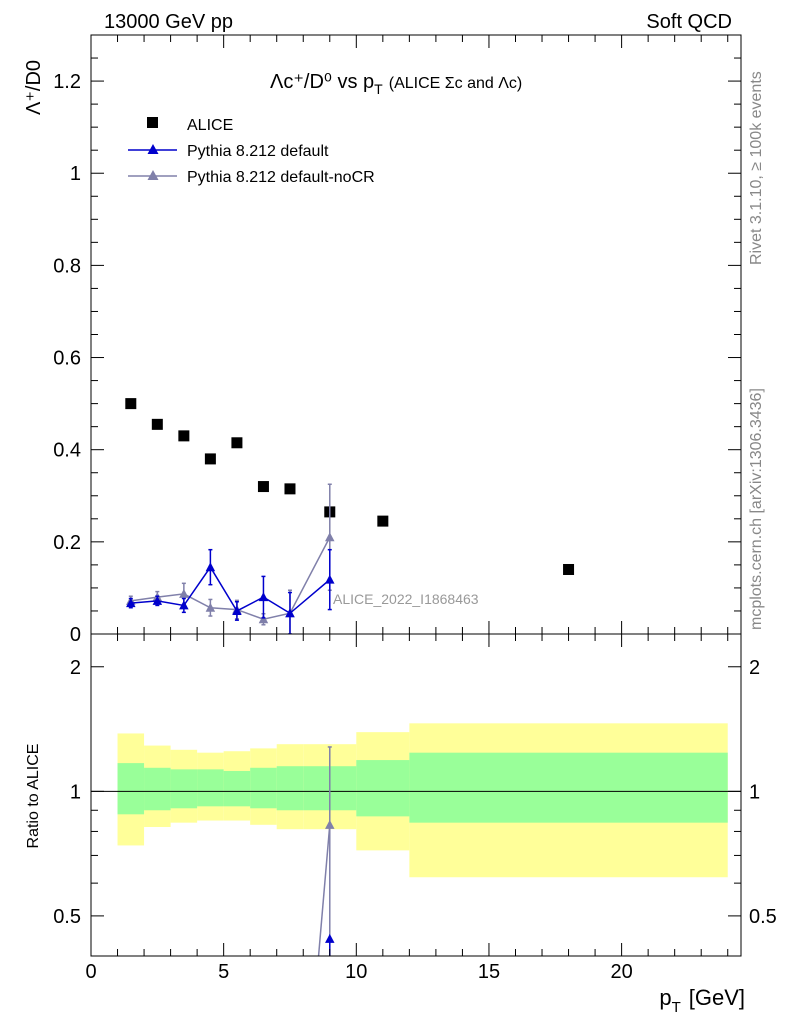 The image size is (786, 1024). I want to click on legend-pythia-nocr-label: Pythia 8.212 default-noCR, so click(281, 177).